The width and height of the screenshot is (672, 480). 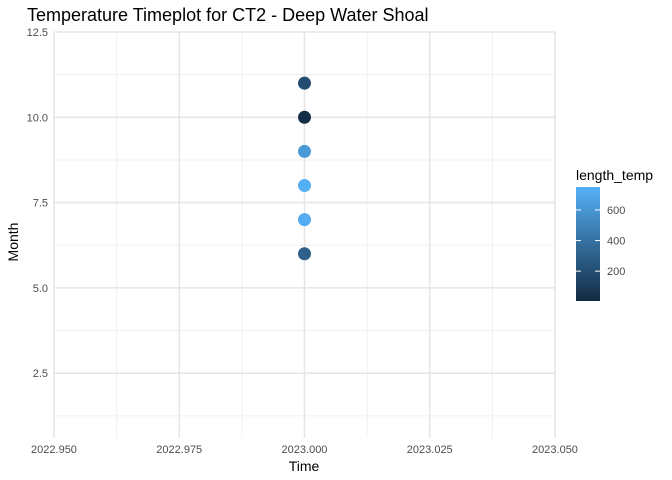 What do you see at coordinates (40, 289) in the screenshot?
I see `y-tick-label: 5.0` at bounding box center [40, 289].